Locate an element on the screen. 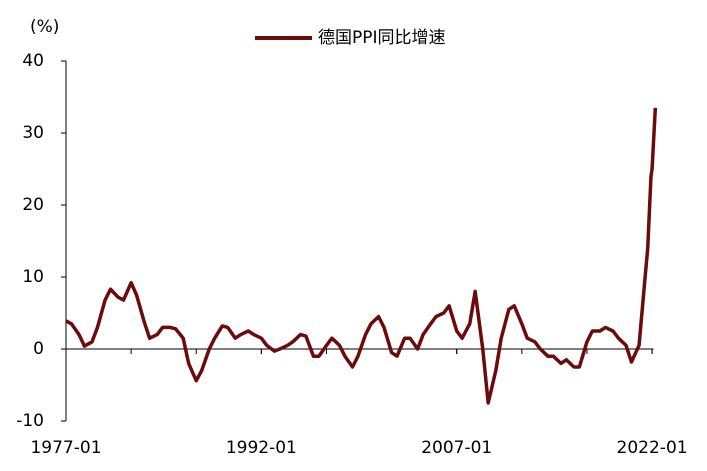  x-tick-label: 2007-01 is located at coordinates (456, 448).